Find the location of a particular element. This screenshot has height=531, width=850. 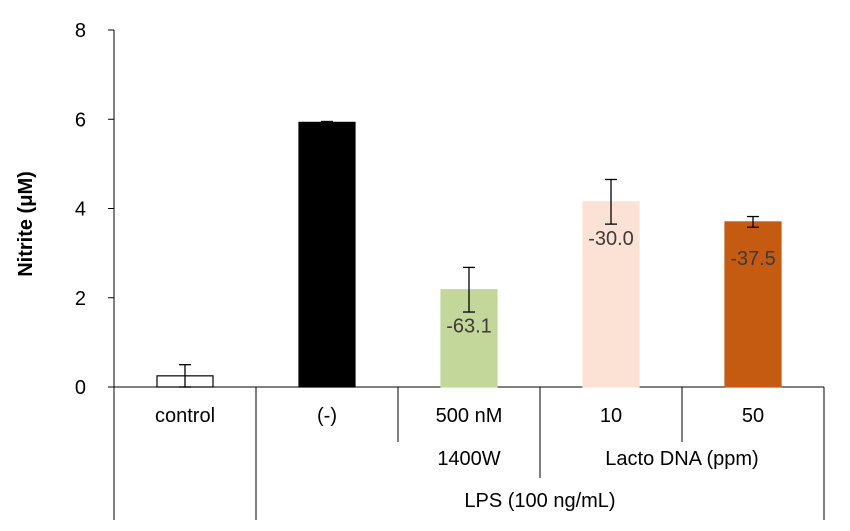

y-tick-label: 2 is located at coordinates (80, 299).